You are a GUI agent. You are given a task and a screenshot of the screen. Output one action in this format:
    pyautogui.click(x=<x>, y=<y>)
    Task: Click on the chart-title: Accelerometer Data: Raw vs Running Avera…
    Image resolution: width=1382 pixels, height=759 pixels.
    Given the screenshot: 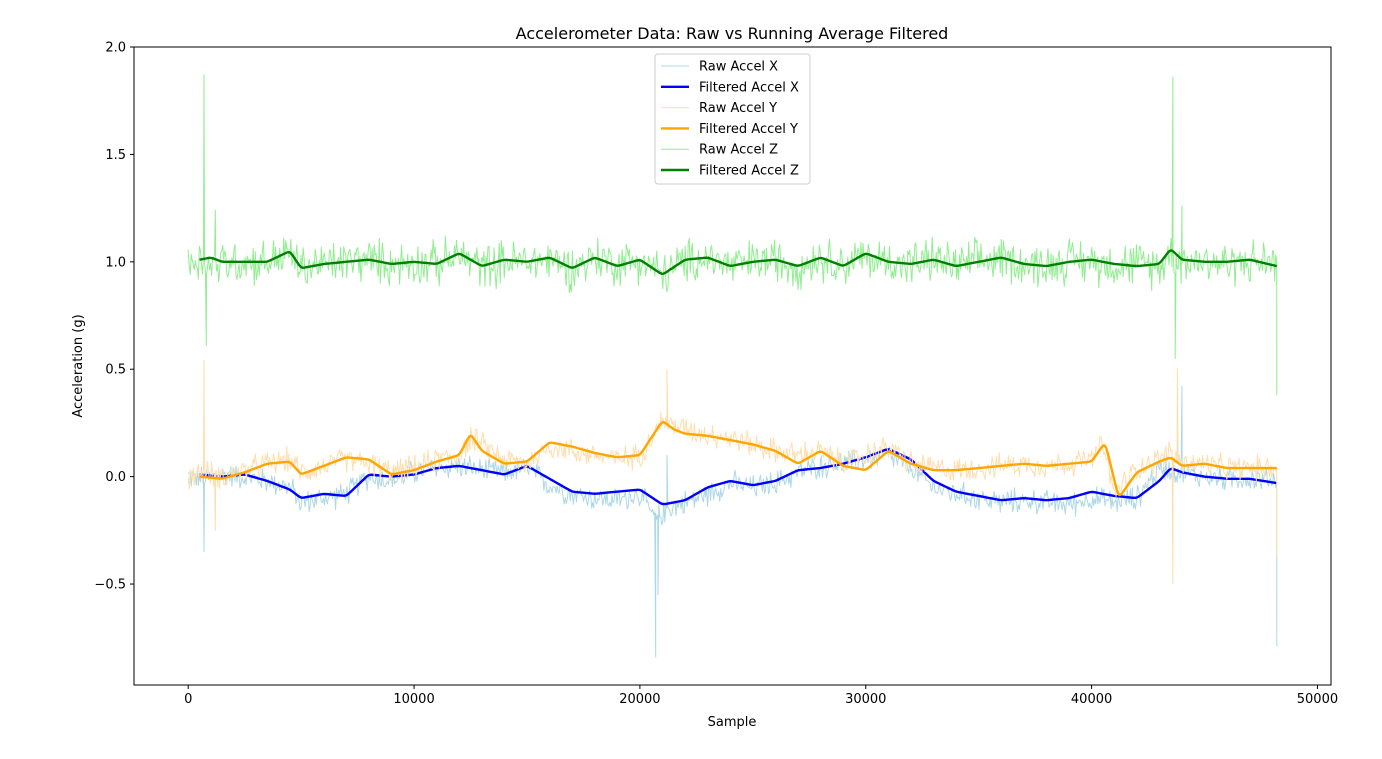 What is the action you would take?
    pyautogui.click(x=732, y=33)
    